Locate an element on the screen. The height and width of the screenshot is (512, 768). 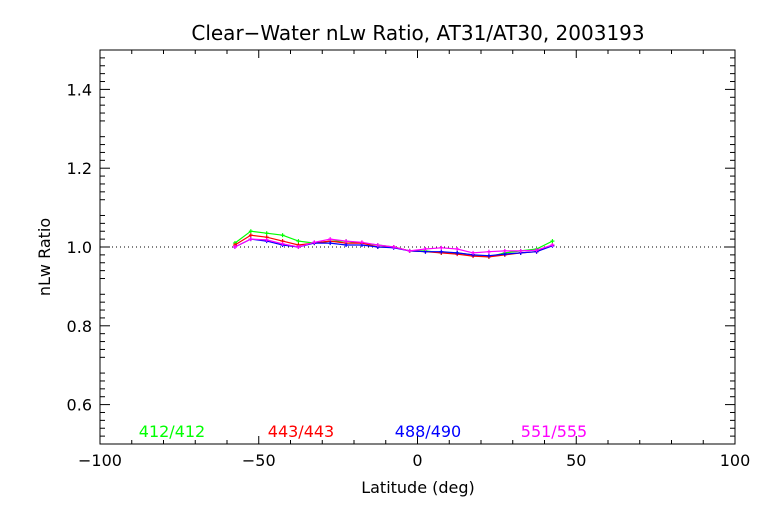
x-tick-label: −100 is located at coordinates (100, 460).